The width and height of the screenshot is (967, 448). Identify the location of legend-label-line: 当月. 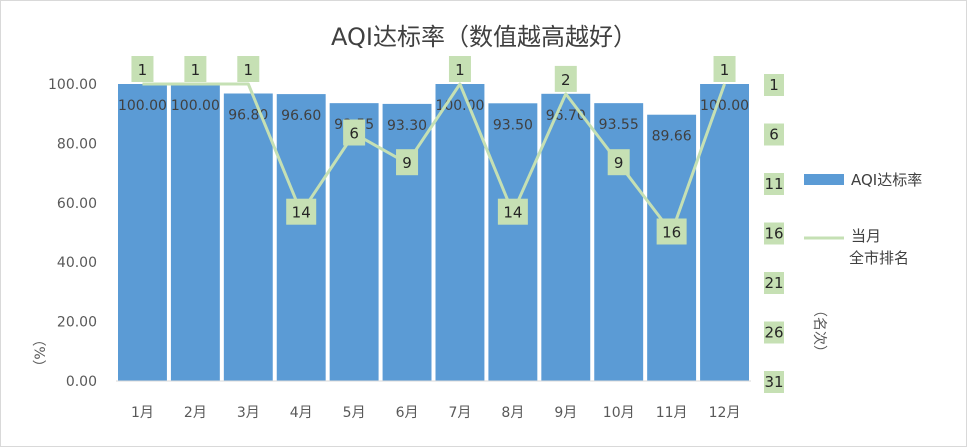
(866, 236).